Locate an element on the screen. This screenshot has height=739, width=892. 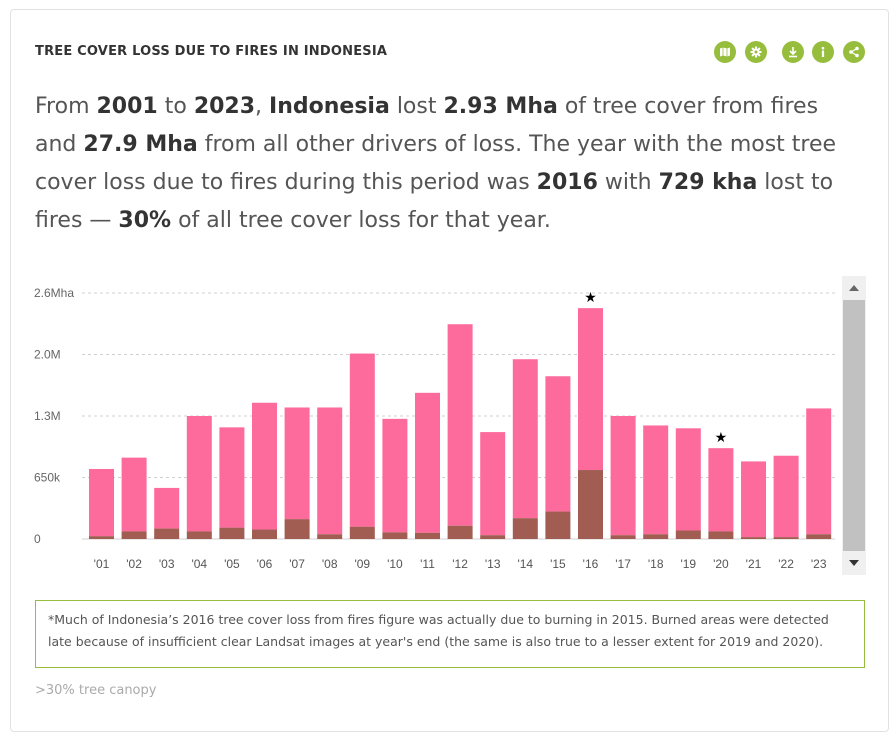
x-tick-label: '01 is located at coordinates (102, 564).